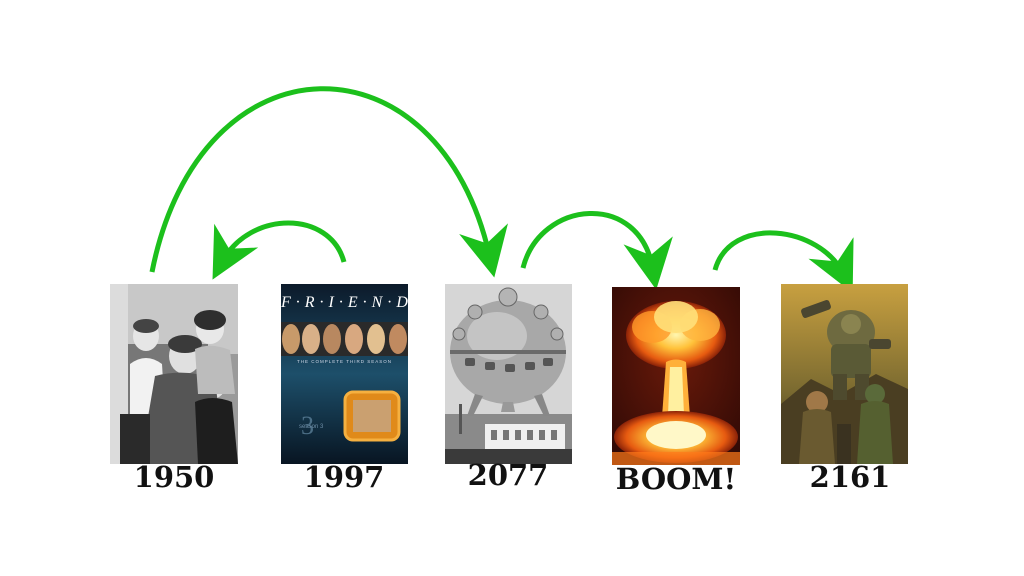 Image resolution: width=1024 pixels, height=576 pixels. I want to click on family-photo-1950, so click(174, 374).